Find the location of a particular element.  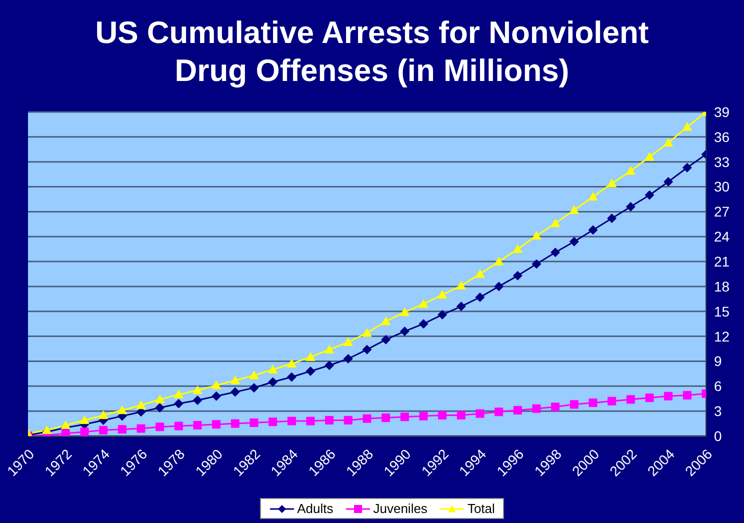

y-tick-label: 21 is located at coordinates (722, 262).